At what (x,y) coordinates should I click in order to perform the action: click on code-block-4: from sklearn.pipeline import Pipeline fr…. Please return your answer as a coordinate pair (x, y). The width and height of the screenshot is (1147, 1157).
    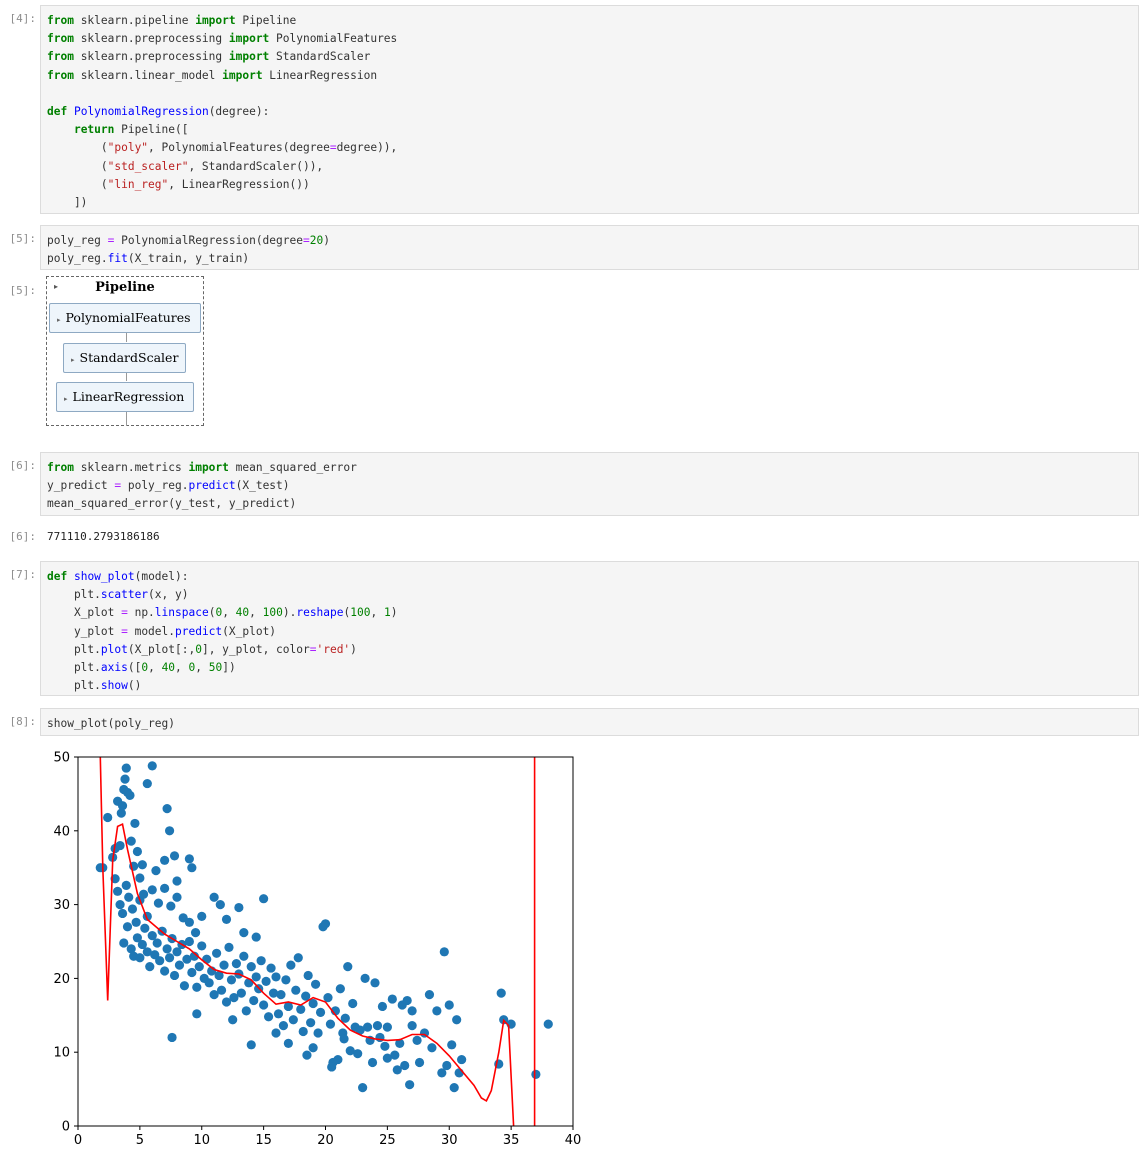
    Looking at the image, I should click on (222, 112).